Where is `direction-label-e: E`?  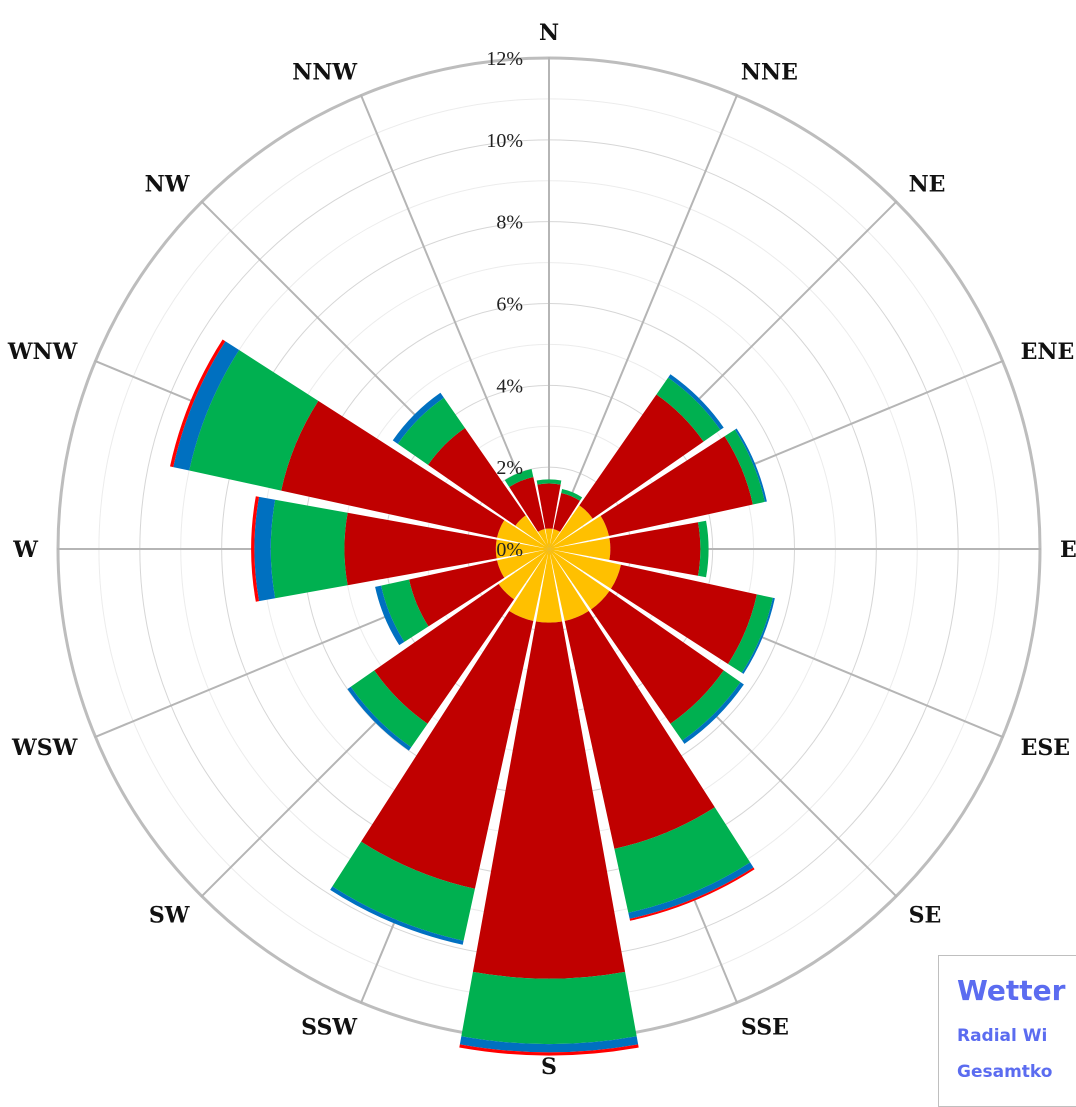 direction-label-e: E is located at coordinates (1068, 550).